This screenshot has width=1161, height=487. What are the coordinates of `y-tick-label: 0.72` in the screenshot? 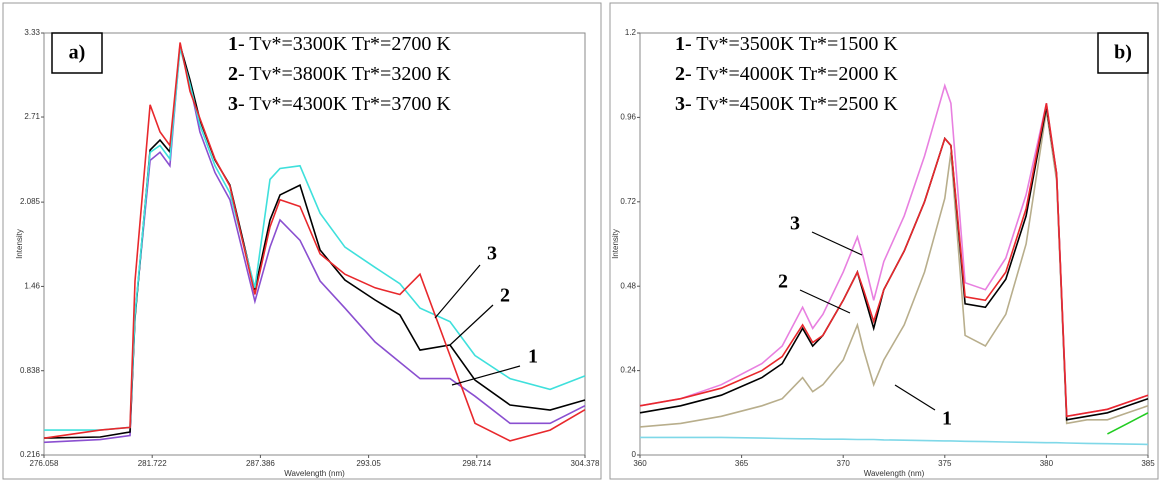 It's located at (628, 201).